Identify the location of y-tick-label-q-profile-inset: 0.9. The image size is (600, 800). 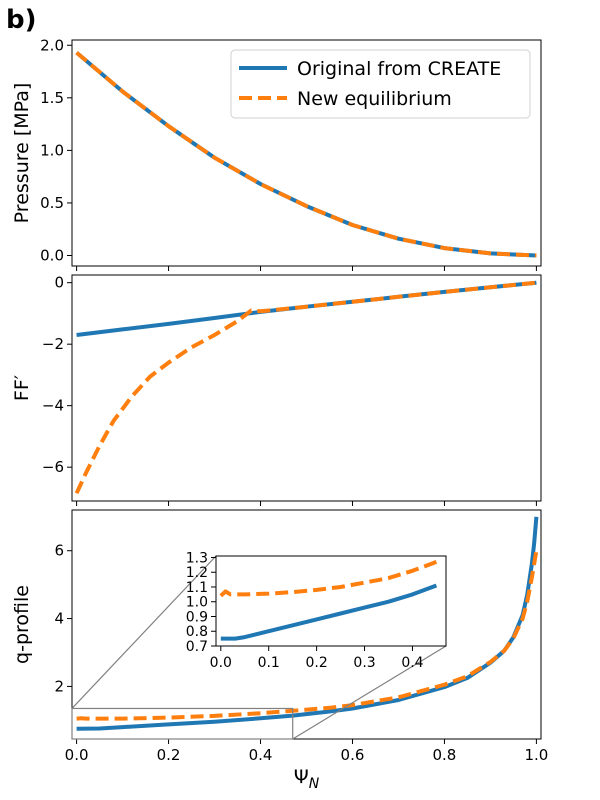
(197, 617).